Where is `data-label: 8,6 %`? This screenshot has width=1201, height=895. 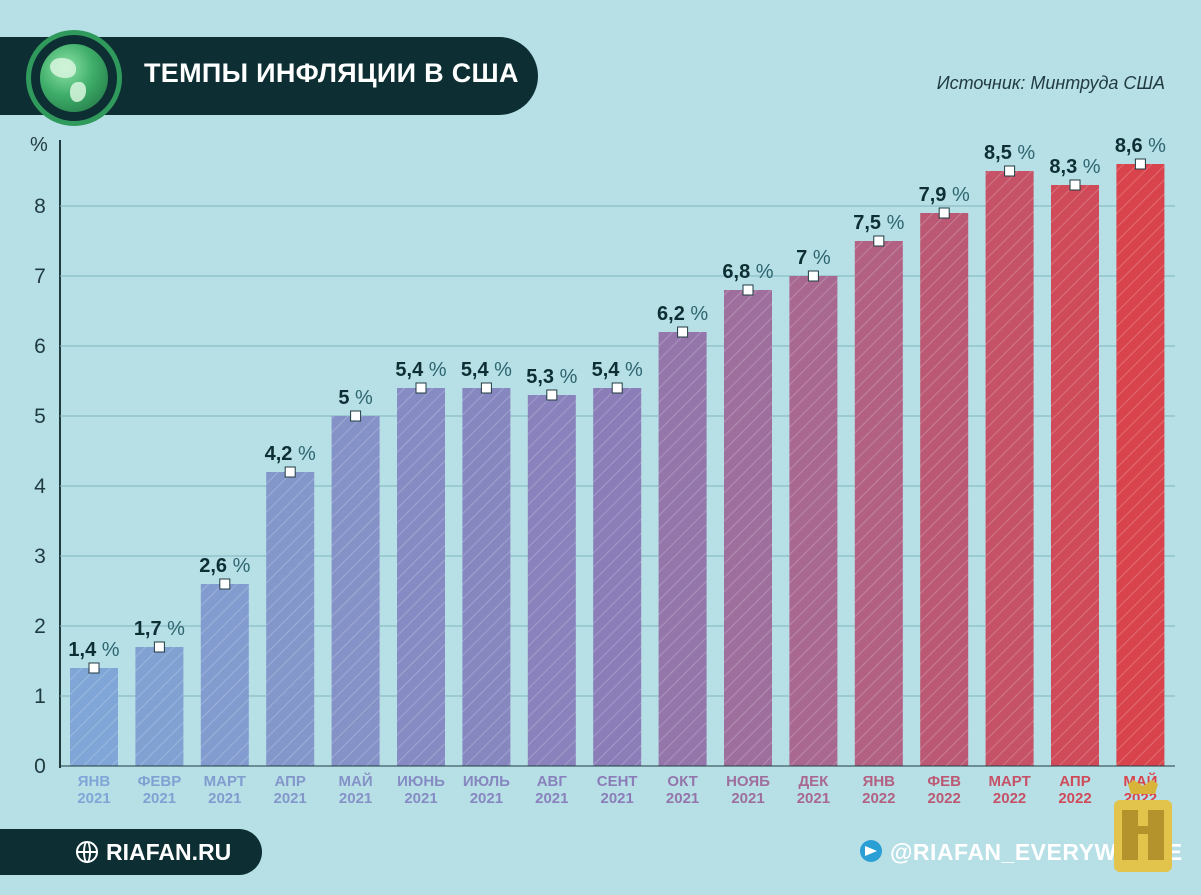 data-label: 8,6 % is located at coordinates (1140, 146).